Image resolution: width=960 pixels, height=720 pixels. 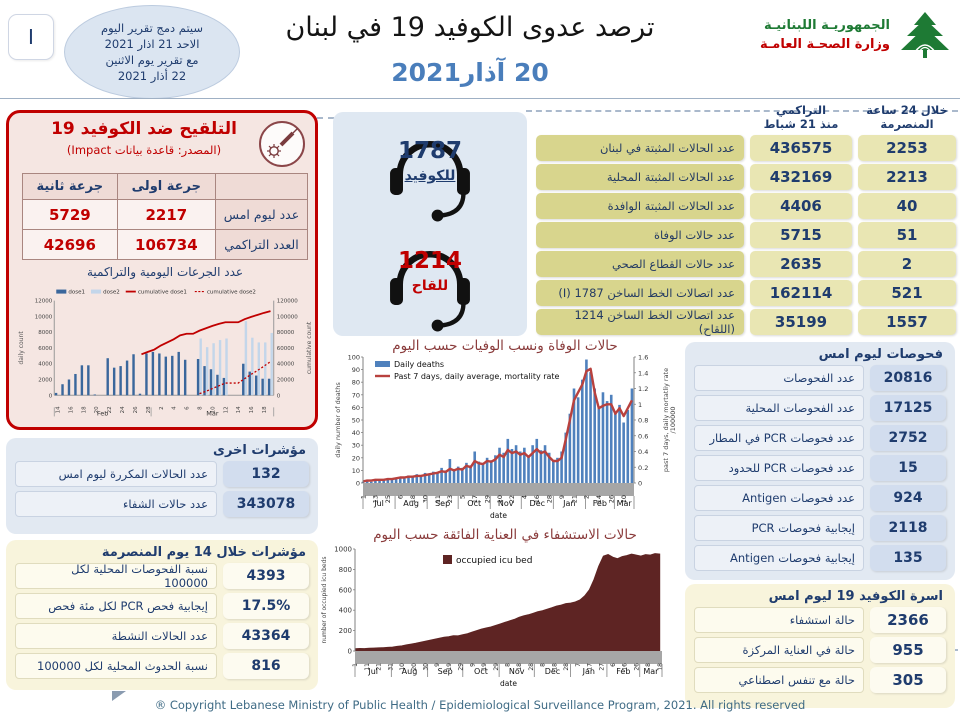 I want to click on svg-text: 29, so click(x=487, y=499).